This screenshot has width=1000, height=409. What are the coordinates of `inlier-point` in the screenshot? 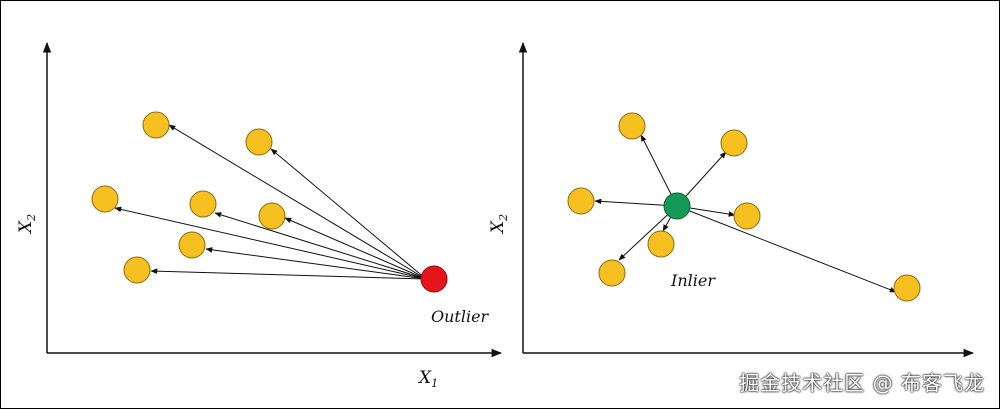 It's located at (677, 206).